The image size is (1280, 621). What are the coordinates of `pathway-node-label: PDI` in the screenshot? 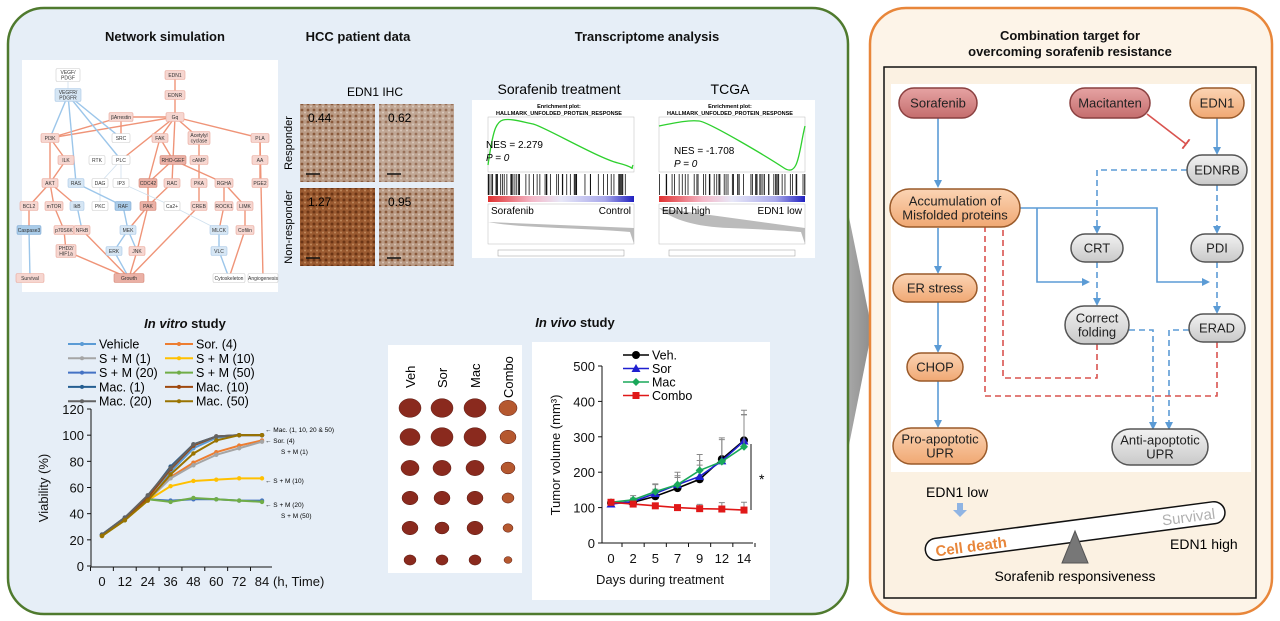 It's located at (1217, 248).